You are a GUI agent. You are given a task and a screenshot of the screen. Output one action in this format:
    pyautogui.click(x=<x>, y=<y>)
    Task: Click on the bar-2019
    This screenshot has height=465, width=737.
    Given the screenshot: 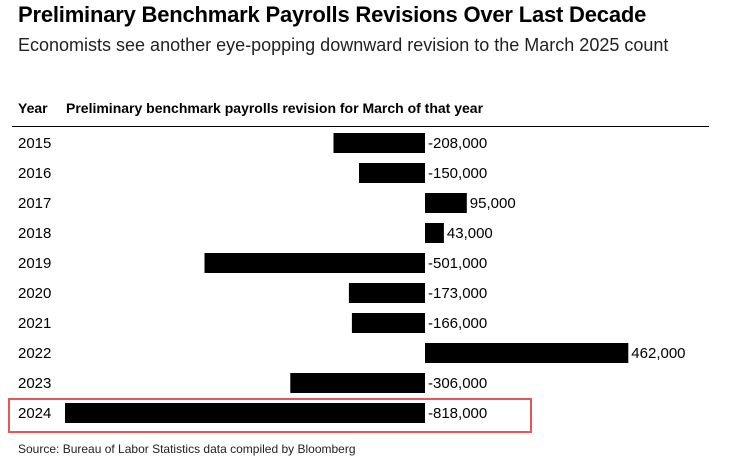 What is the action you would take?
    pyautogui.click(x=314, y=263)
    